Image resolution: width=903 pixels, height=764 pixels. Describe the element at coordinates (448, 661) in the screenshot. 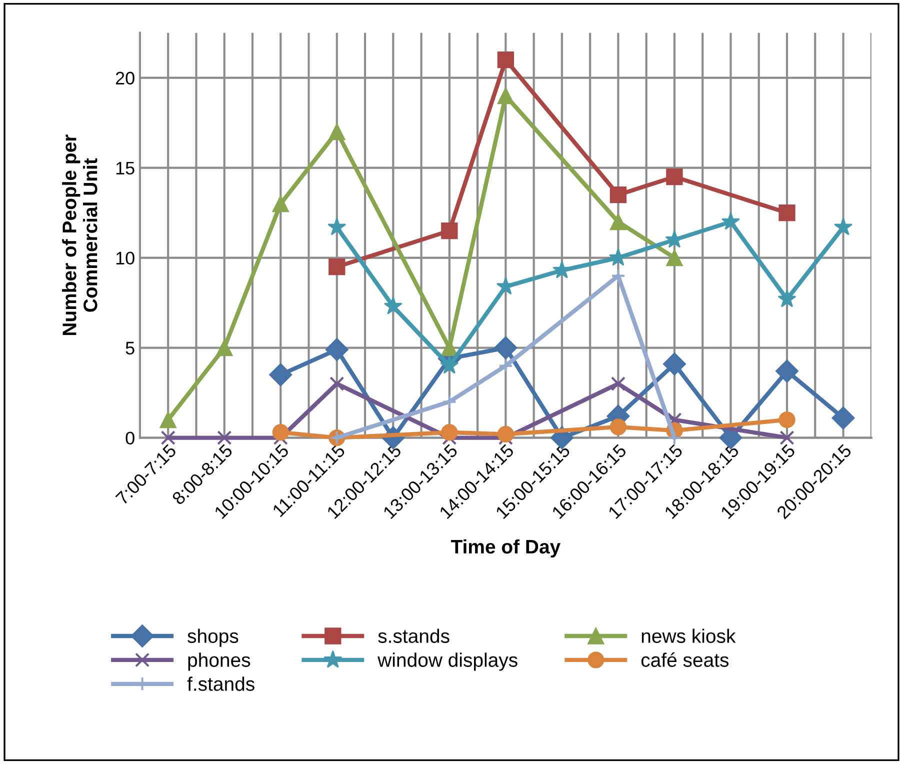

I see `legend-label: window displays` at that location.